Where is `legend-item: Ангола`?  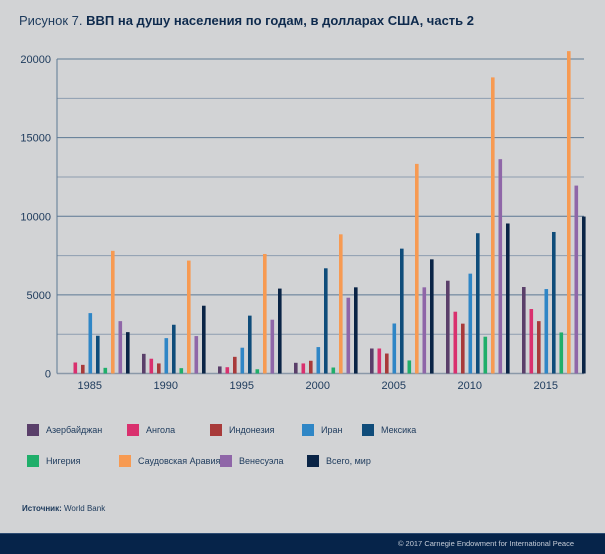 legend-item: Ангола is located at coordinates (151, 430).